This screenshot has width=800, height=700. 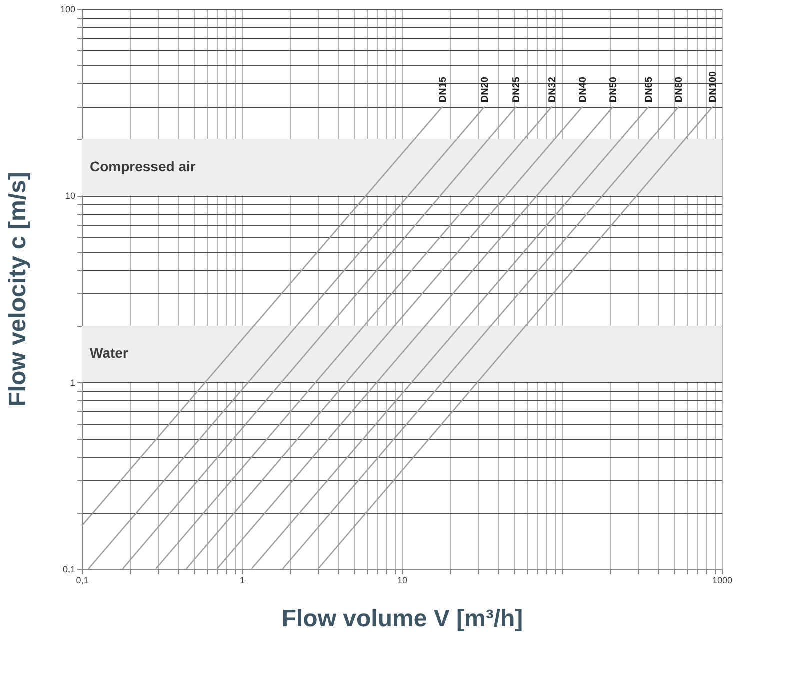 I want to click on text: DN15, so click(x=443, y=89).